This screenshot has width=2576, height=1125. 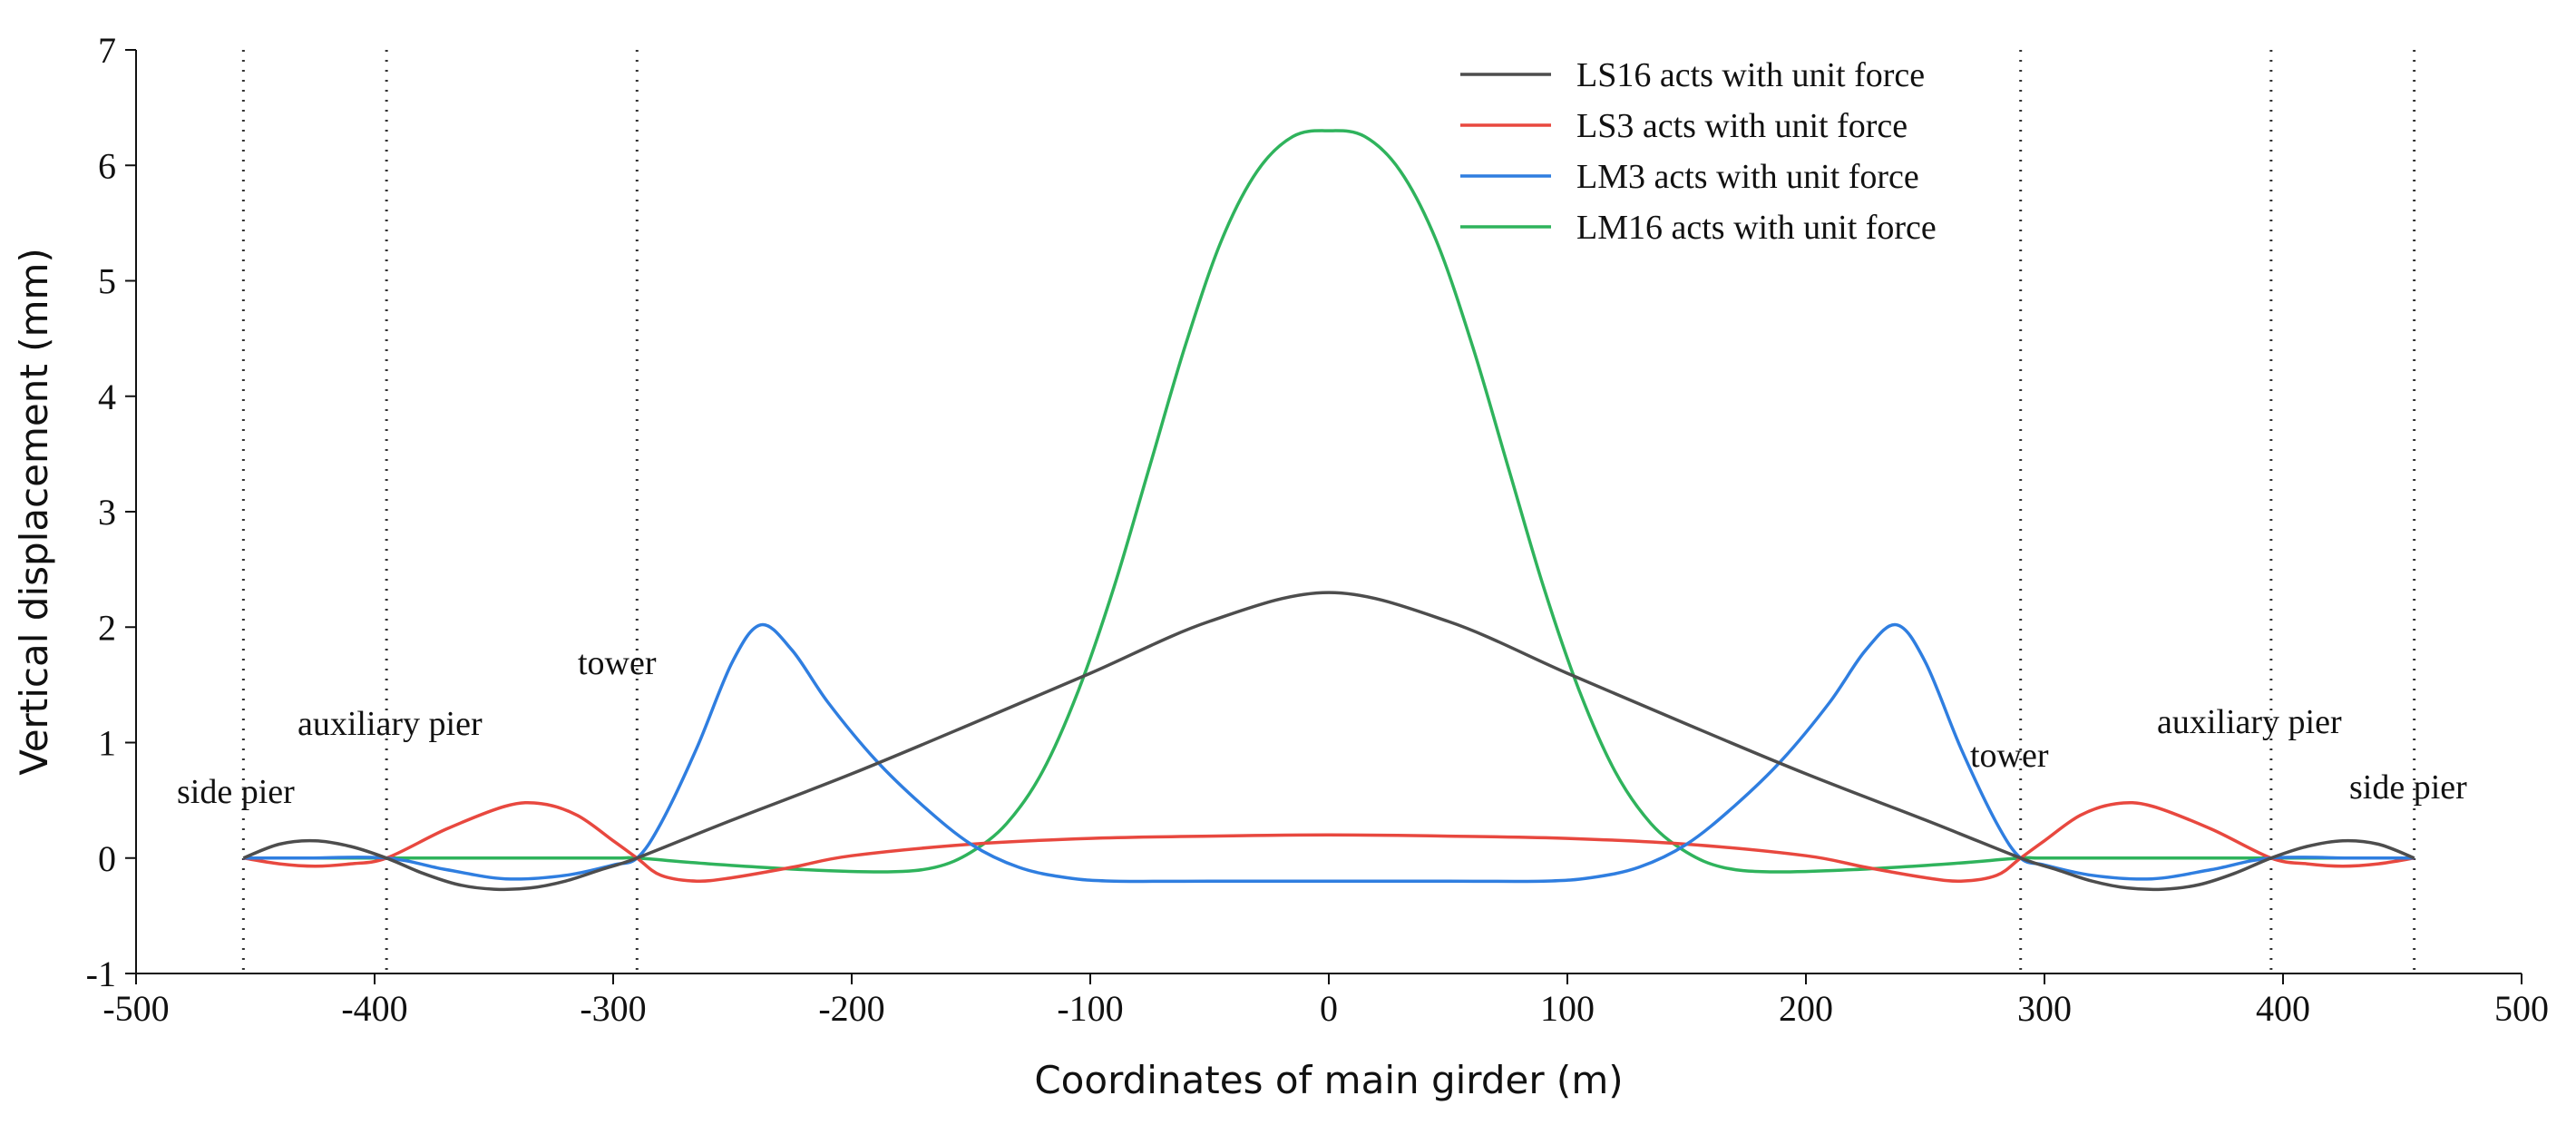 I want to click on y-axis-title: Vertical displacement (mm), so click(x=34, y=512).